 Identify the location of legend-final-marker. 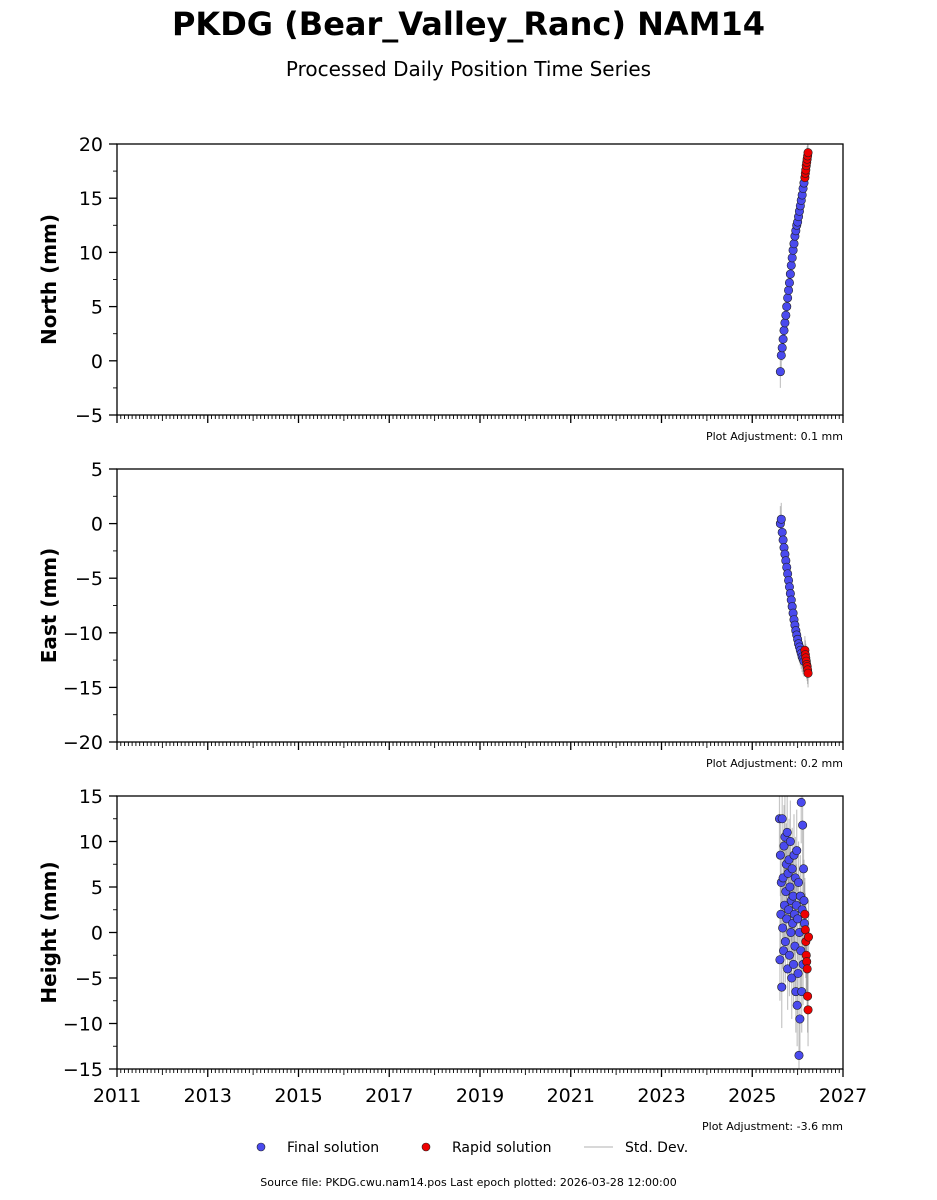
(261, 1147).